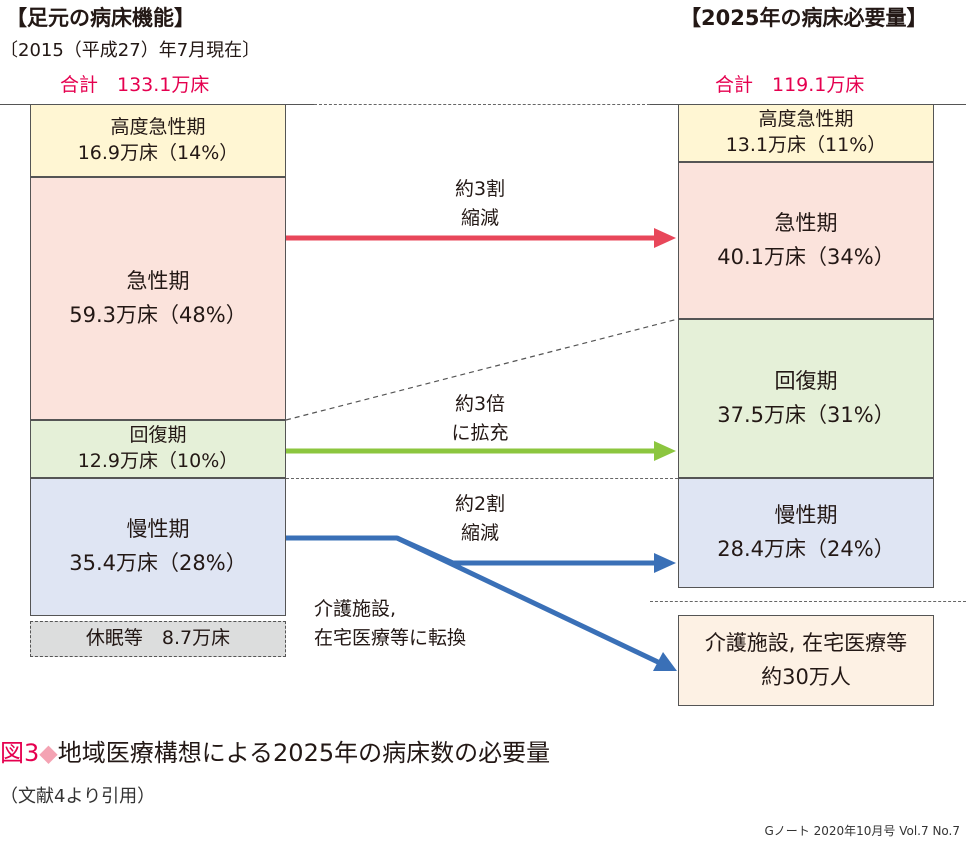  I want to click on future-recovery-label: 回復期, so click(806, 380).